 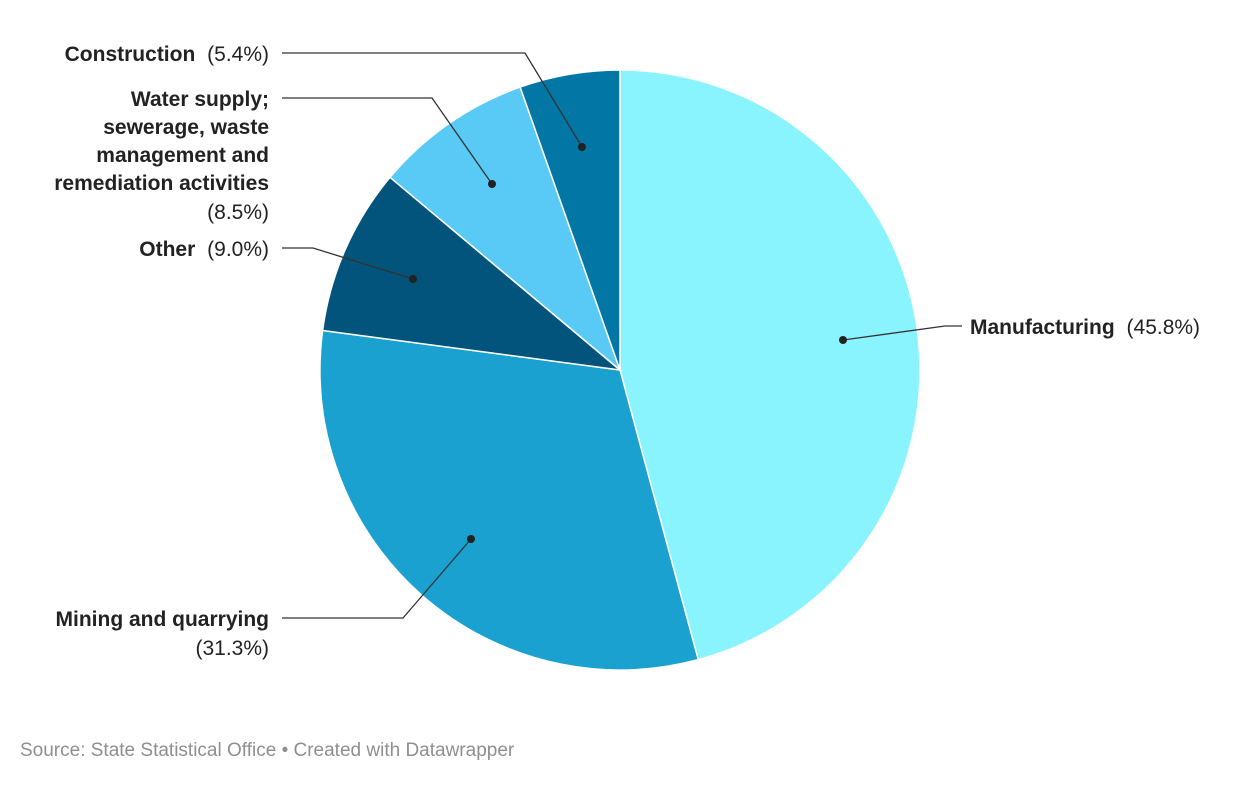 What do you see at coordinates (413, 279) in the screenshot?
I see `leader-dot-other` at bounding box center [413, 279].